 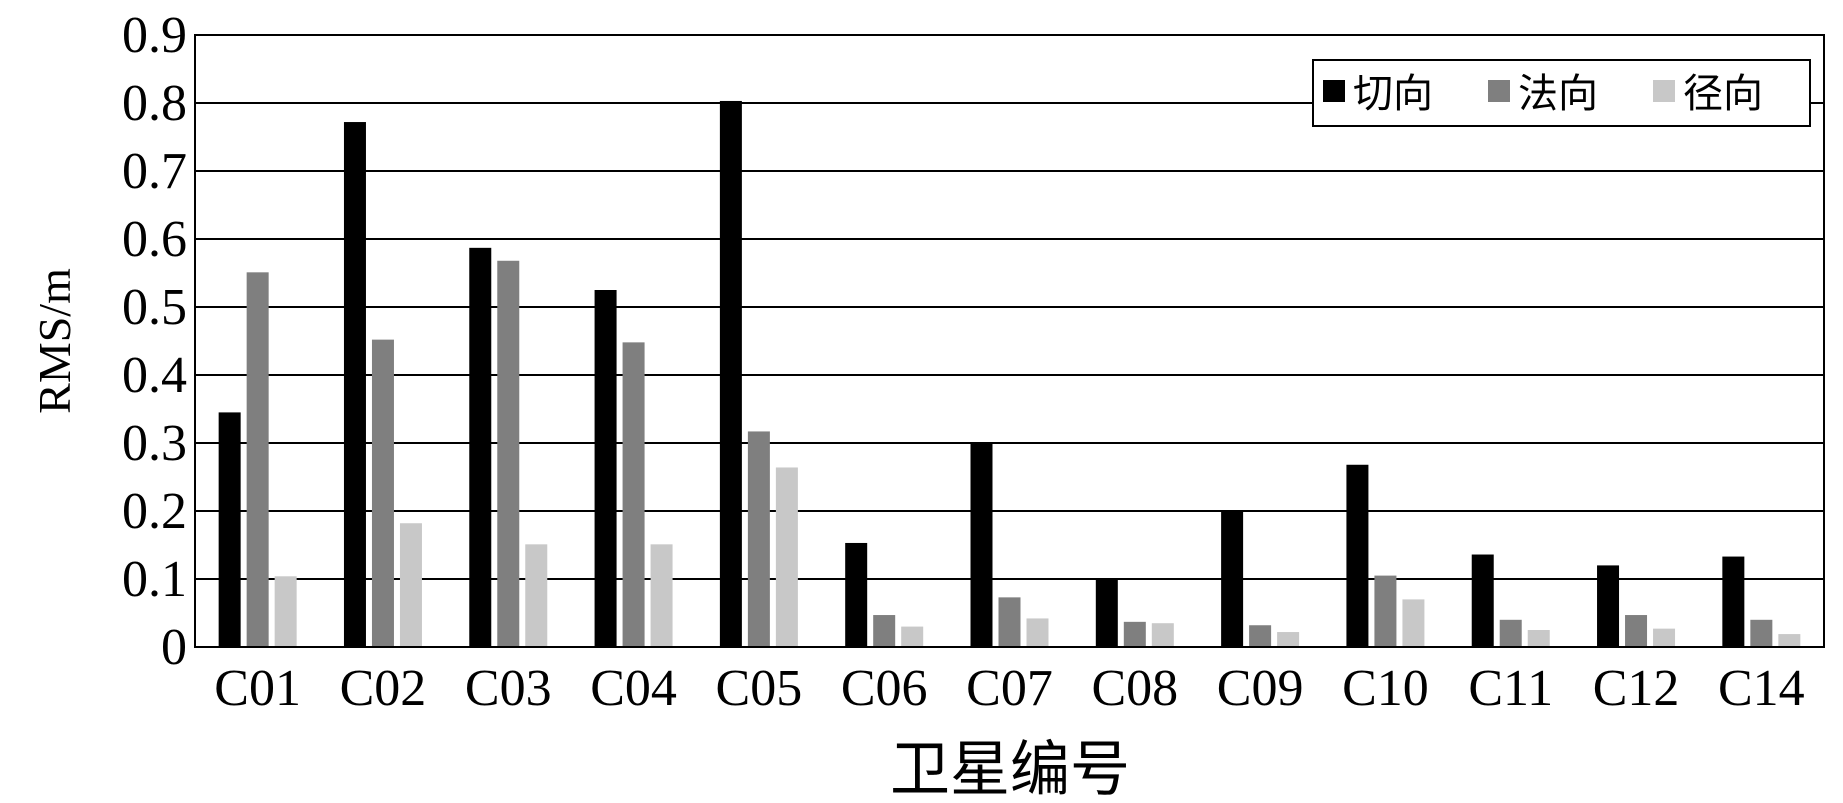 What do you see at coordinates (174, 647) in the screenshot?
I see `y-tick-label: 0` at bounding box center [174, 647].